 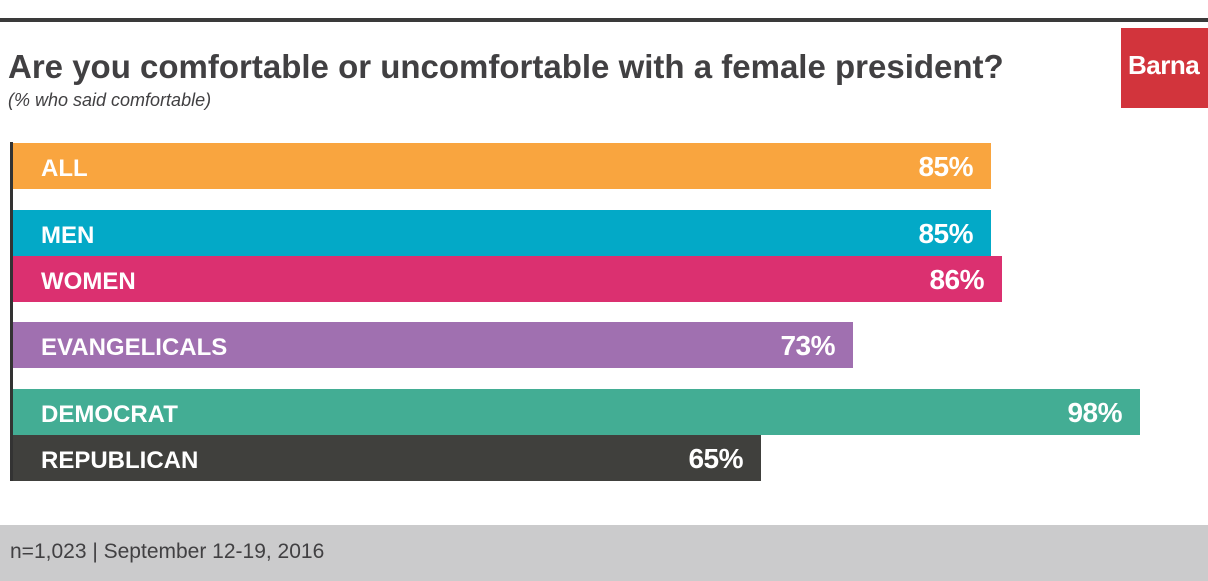 What do you see at coordinates (604, 20) in the screenshot?
I see `top-rule` at bounding box center [604, 20].